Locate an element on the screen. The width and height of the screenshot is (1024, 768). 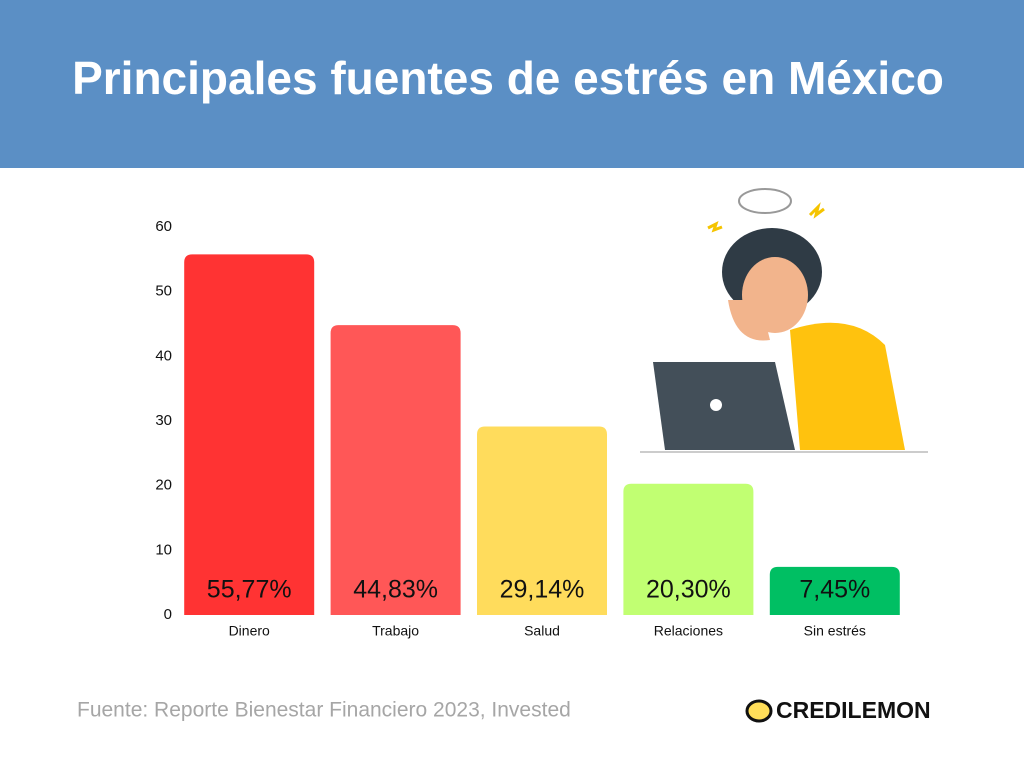
value-label: 7,45% is located at coordinates (834, 590).